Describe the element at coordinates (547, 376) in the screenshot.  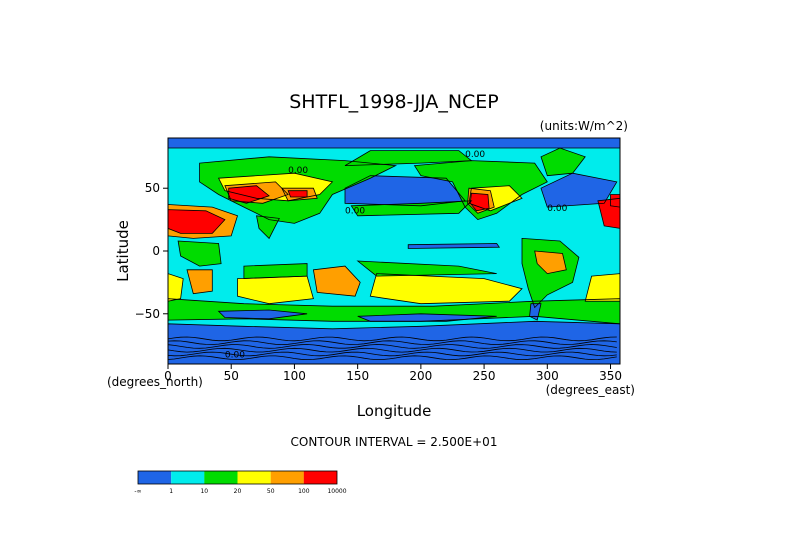
I see `x-tick-label: 300` at that location.